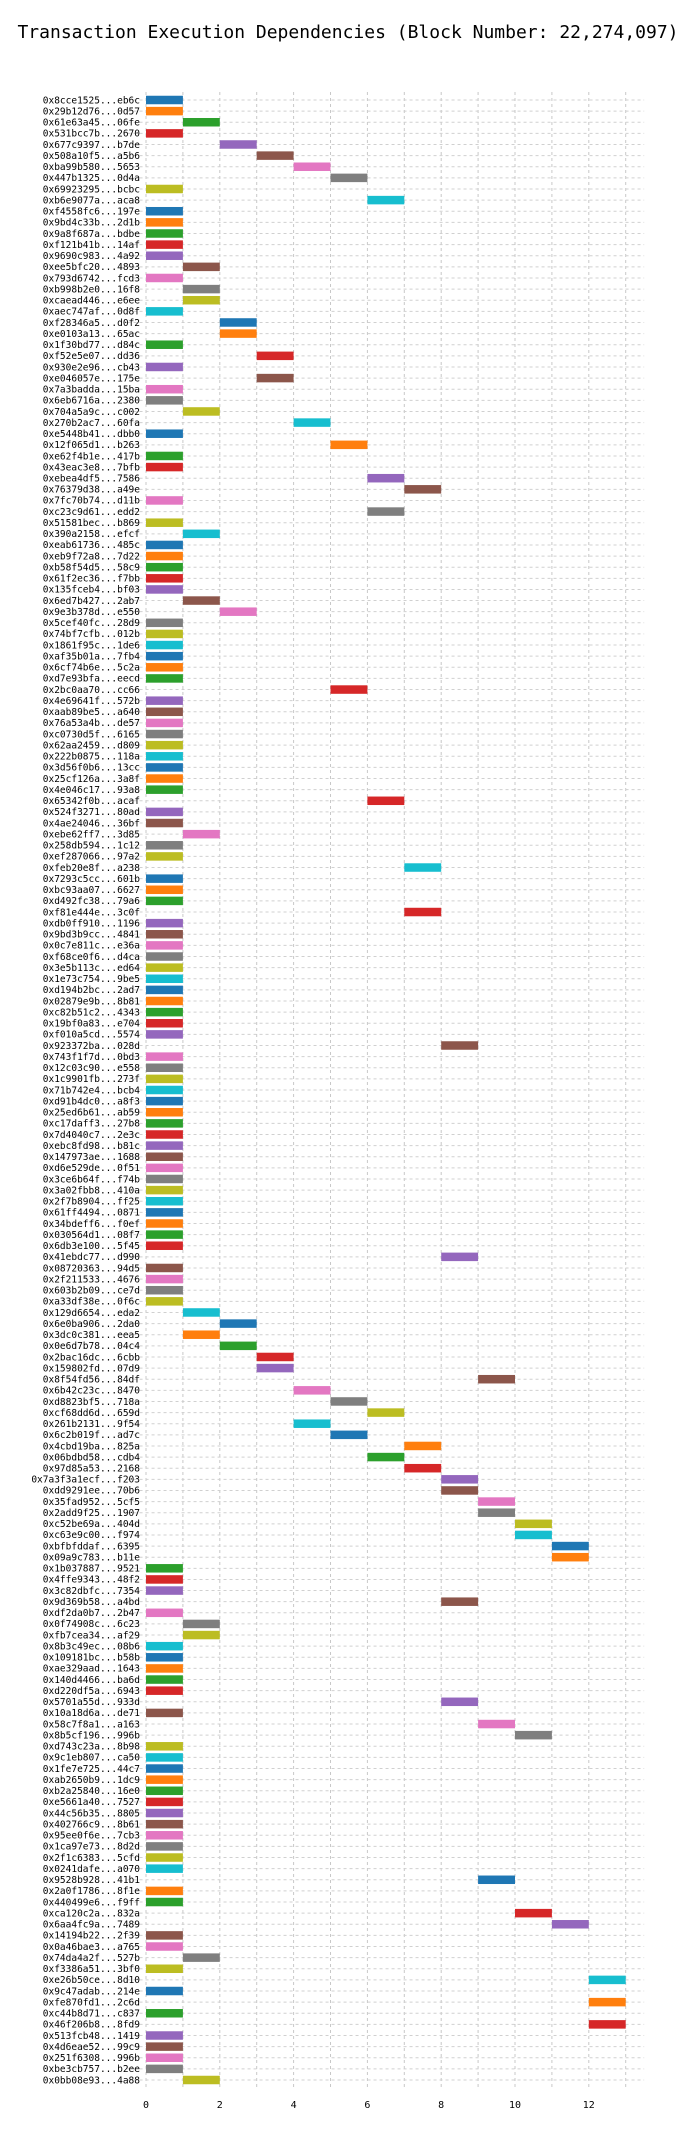 Image resolution: width=700 pixels, height=2153 pixels. What do you see at coordinates (91, 345) in the screenshot?
I see `transaction-label: 0x1f30bd77...d84c` at bounding box center [91, 345].